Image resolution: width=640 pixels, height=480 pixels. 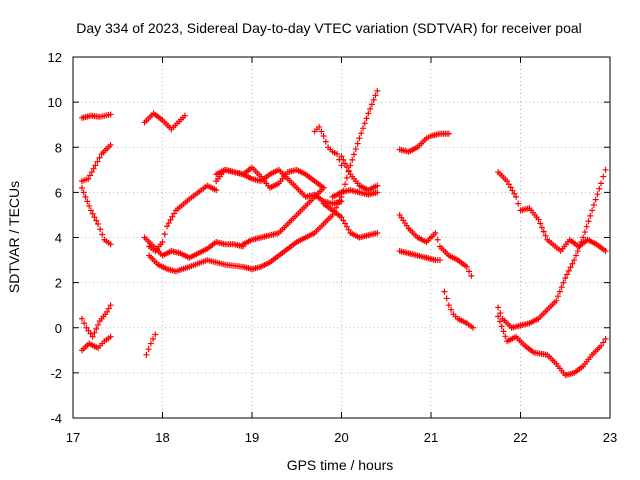 What do you see at coordinates (252, 437) in the screenshot?
I see `x-tick-label: 19` at bounding box center [252, 437].